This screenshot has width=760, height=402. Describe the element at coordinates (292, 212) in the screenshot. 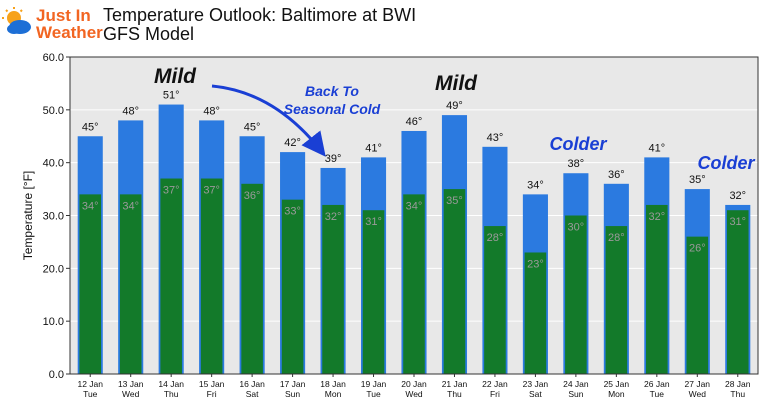

I see `data-label-low: 33°` at that location.